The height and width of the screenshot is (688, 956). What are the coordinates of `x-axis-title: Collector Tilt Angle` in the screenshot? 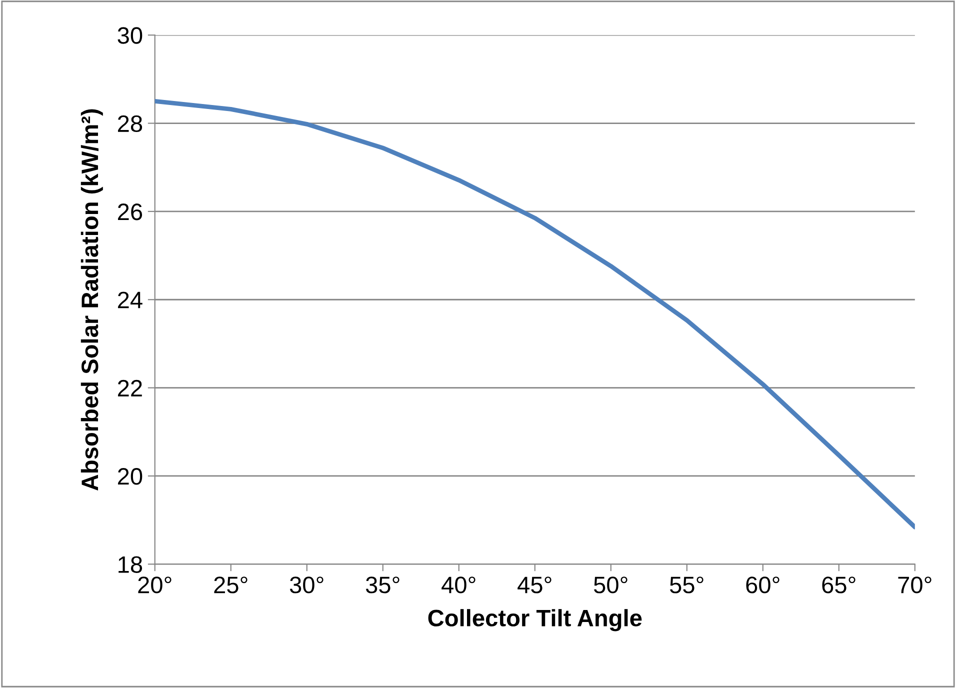 It's located at (535, 620).